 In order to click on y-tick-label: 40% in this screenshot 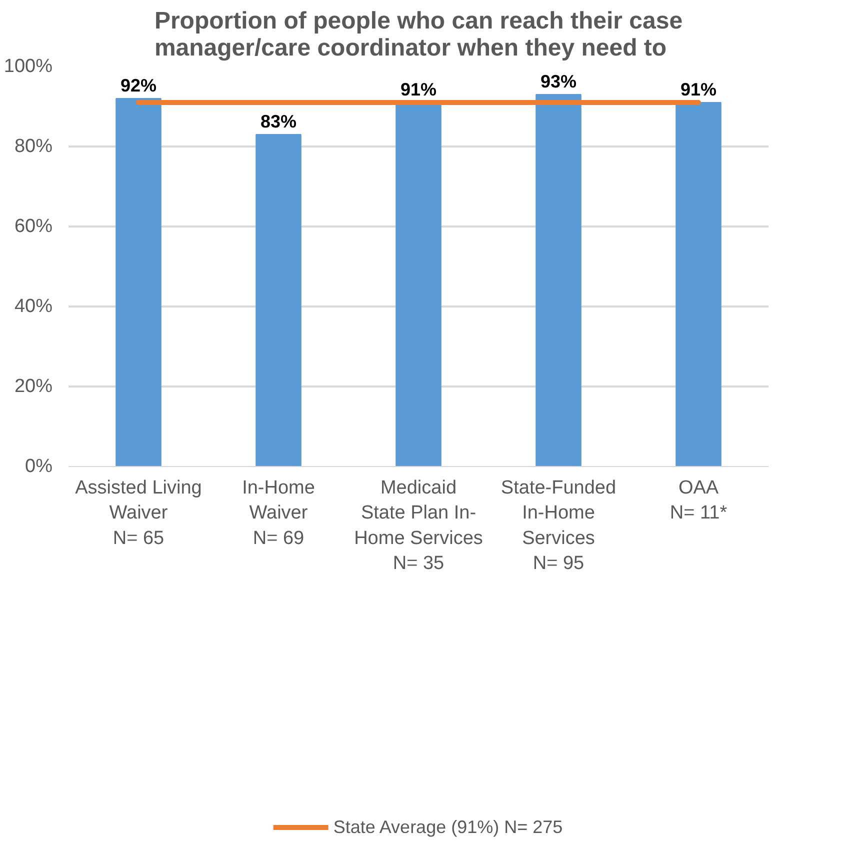, I will do `click(33, 306)`.